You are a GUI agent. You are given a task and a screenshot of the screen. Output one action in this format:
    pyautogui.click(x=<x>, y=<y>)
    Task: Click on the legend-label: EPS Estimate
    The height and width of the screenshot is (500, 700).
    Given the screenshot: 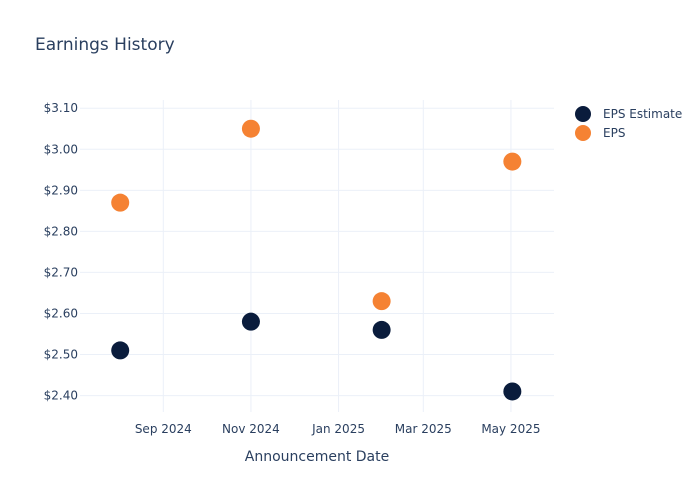 What is the action you would take?
    pyautogui.click(x=642, y=114)
    